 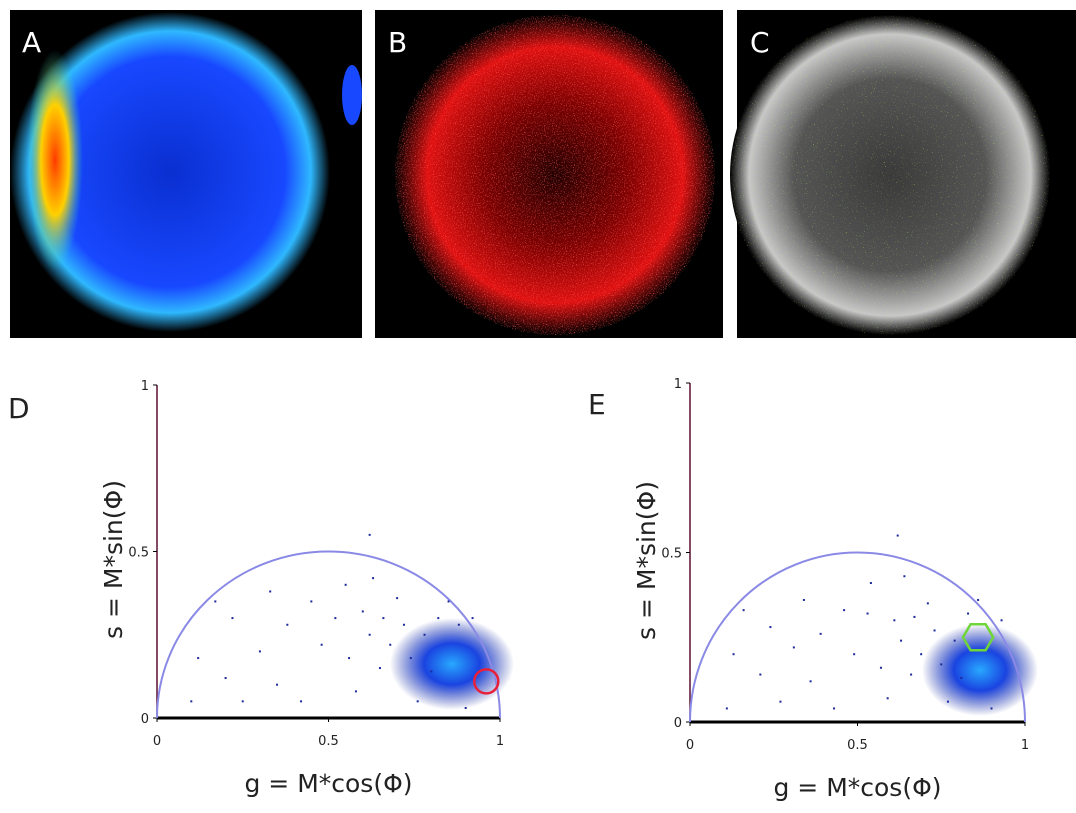 I want to click on panel-label: A, so click(x=31, y=42).